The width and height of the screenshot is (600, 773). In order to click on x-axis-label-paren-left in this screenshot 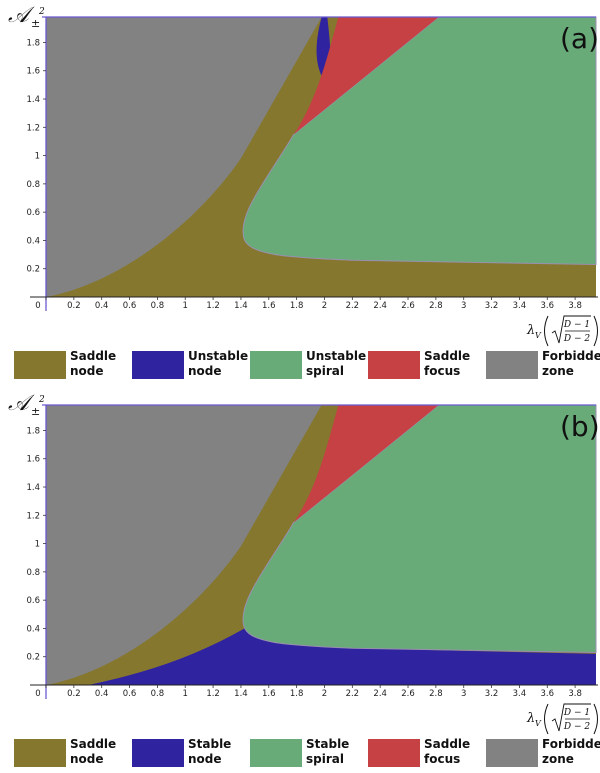, I will do `click(546, 331)`.